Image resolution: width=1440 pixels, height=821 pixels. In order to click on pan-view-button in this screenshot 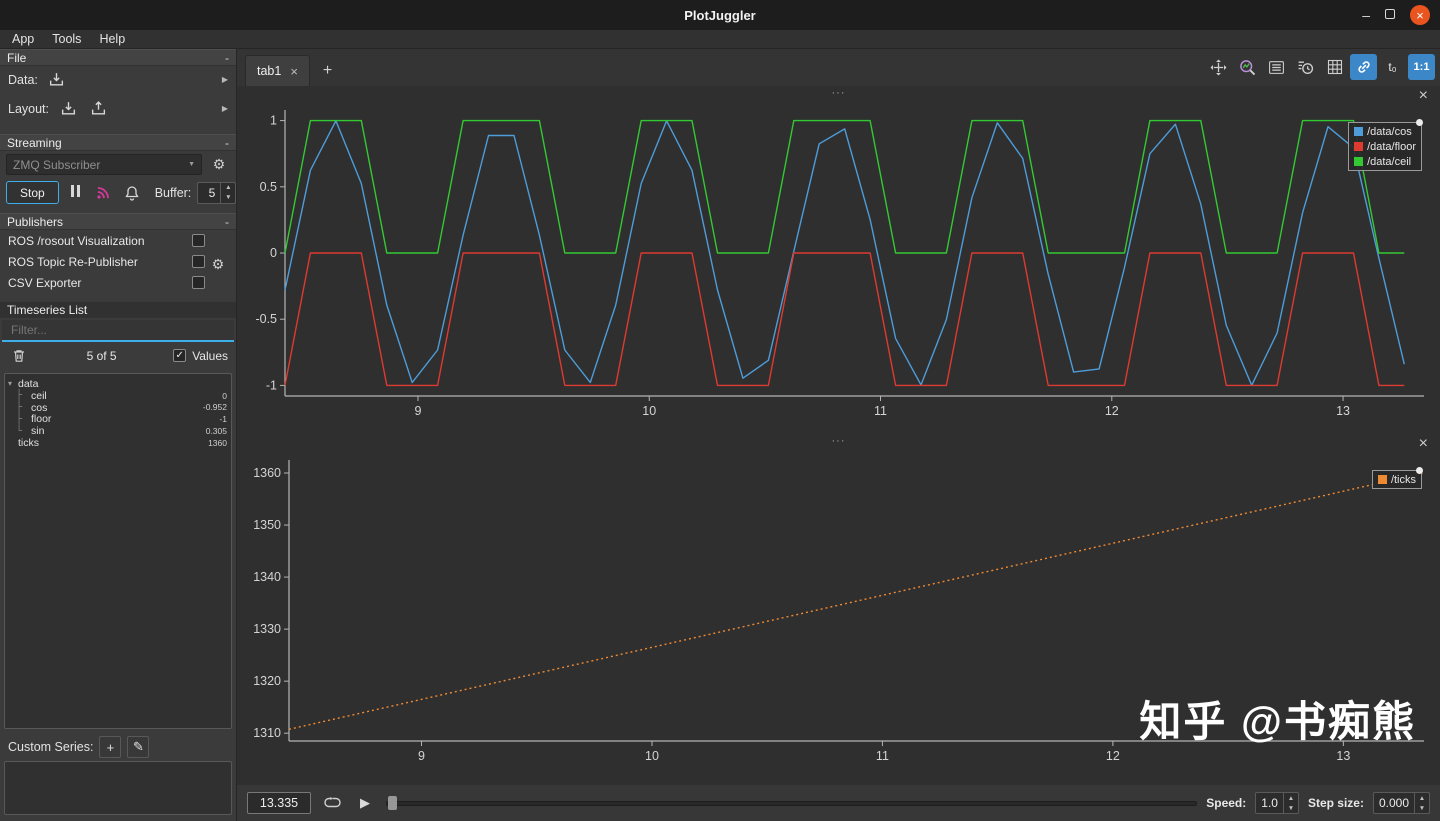, I will do `click(1218, 67)`.